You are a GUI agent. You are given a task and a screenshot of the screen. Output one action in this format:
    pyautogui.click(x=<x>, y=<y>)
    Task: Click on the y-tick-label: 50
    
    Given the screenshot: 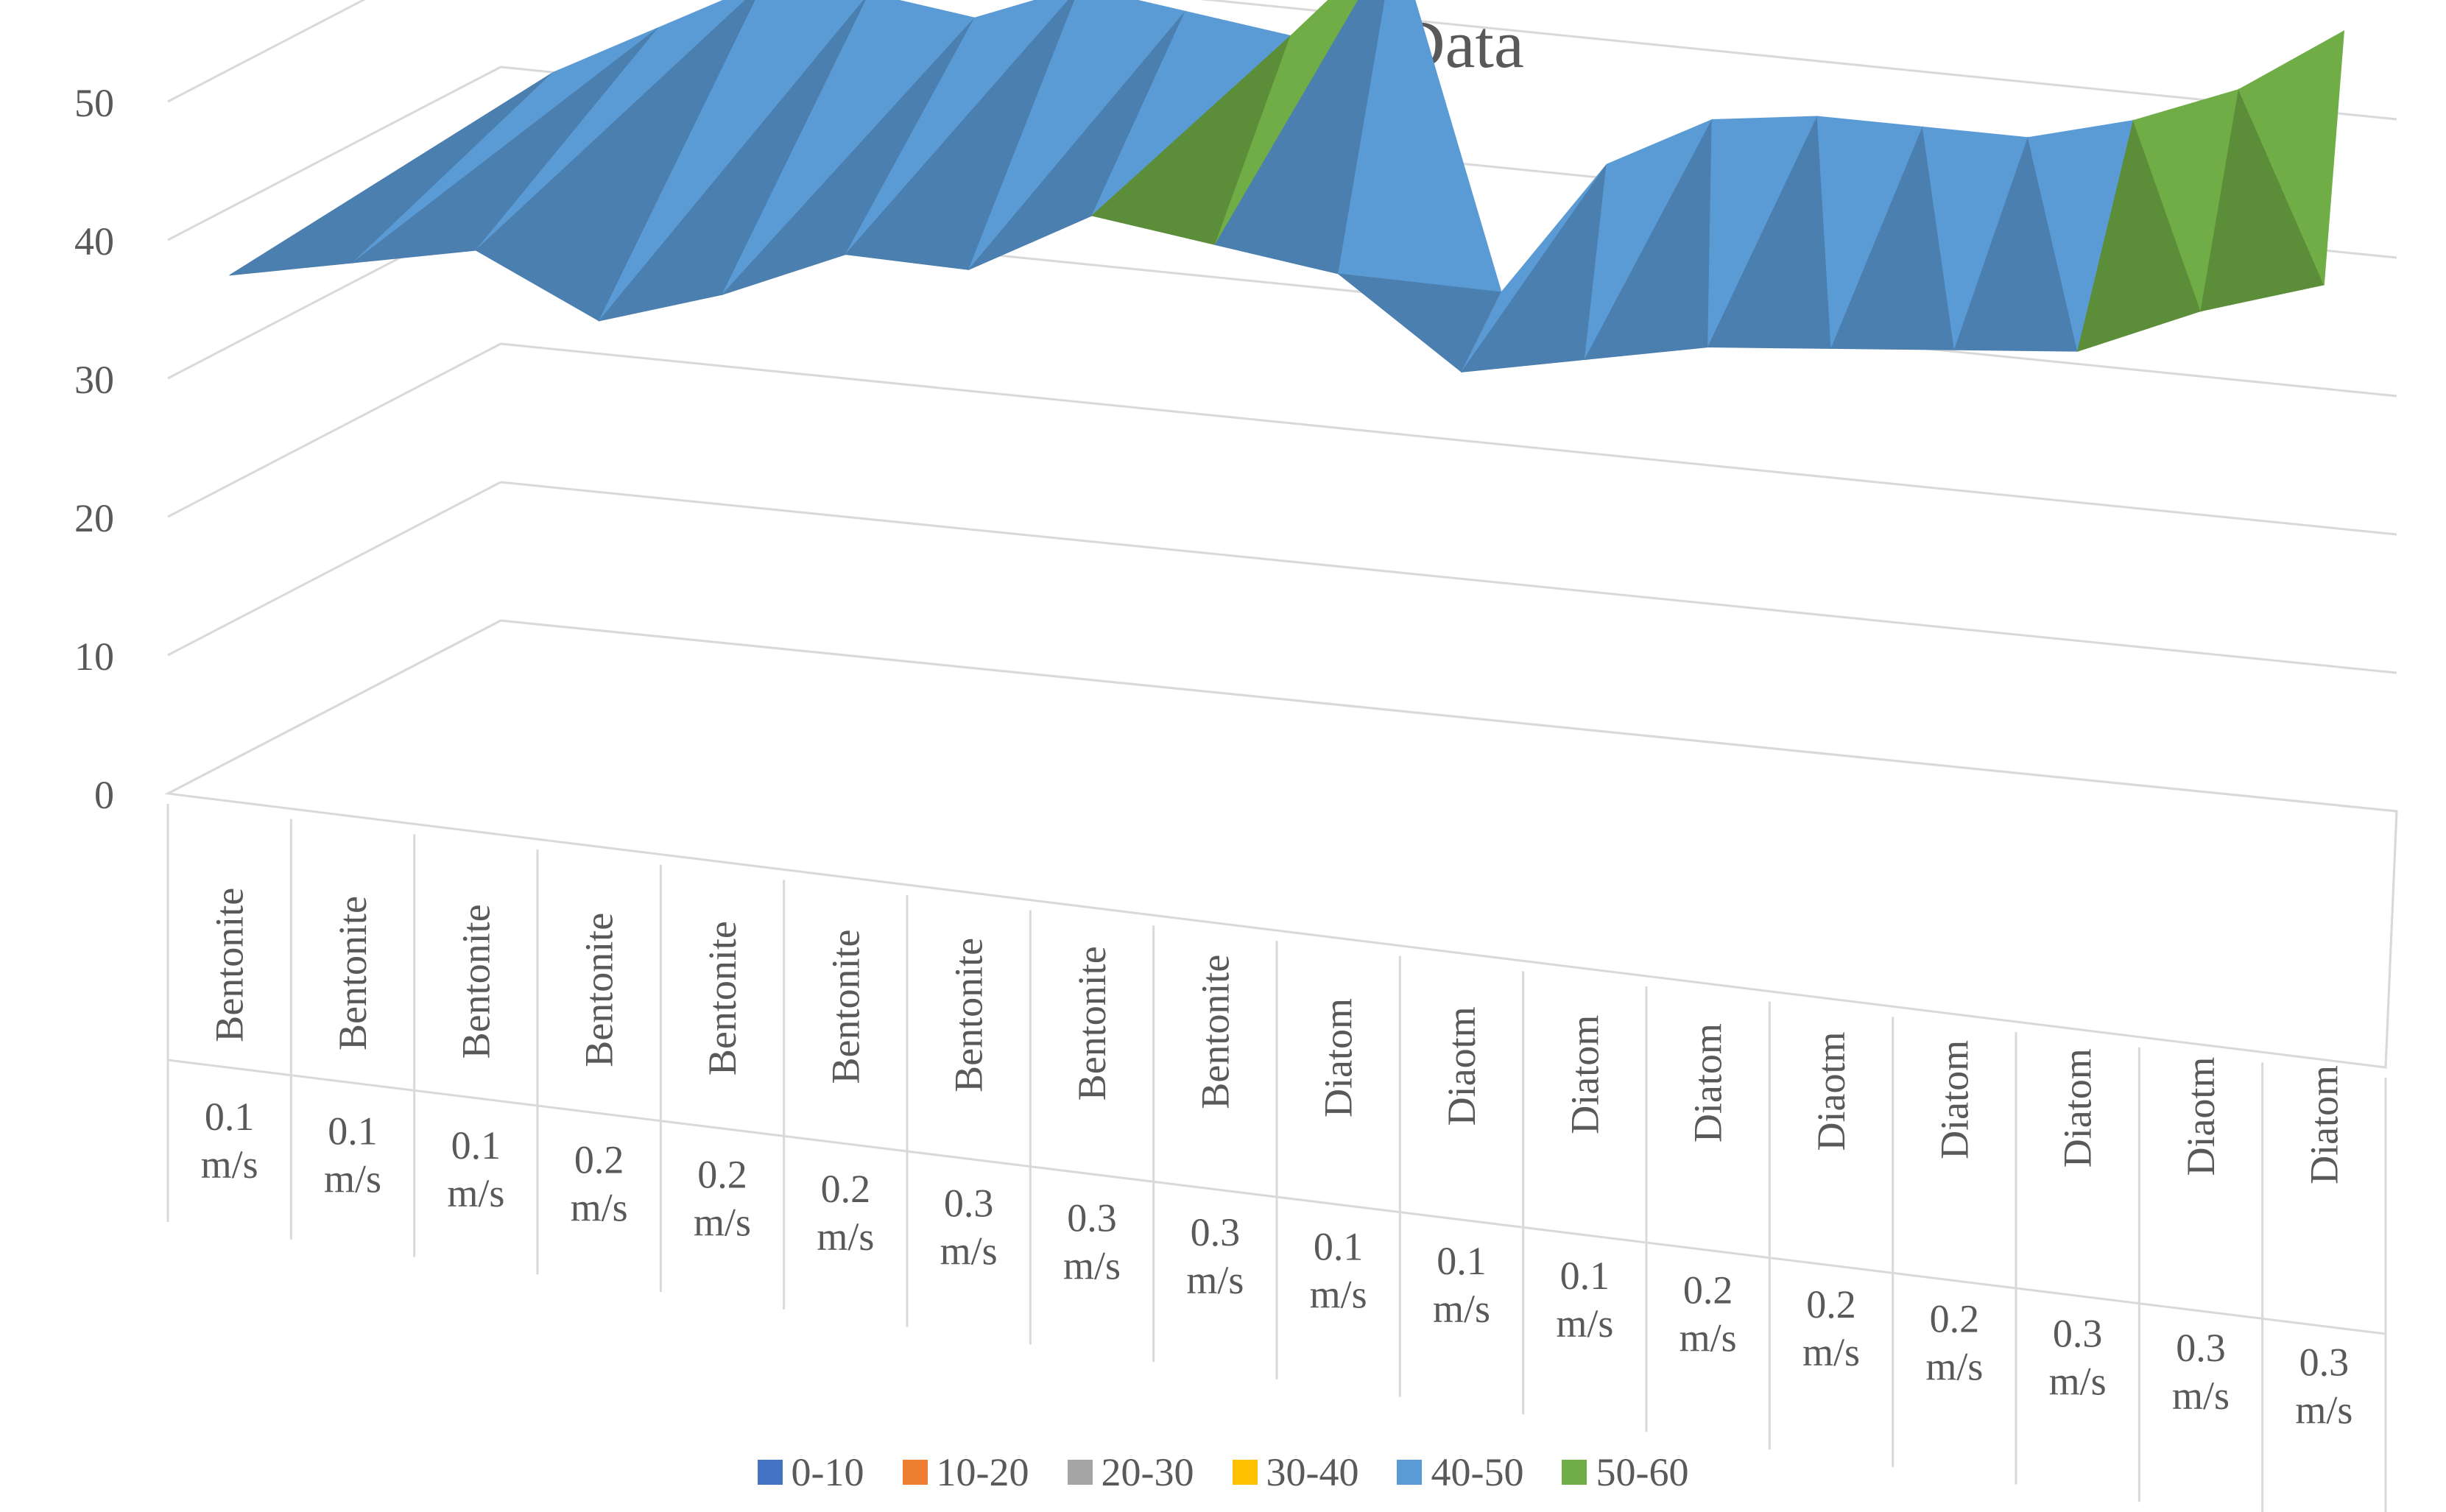 What is the action you would take?
    pyautogui.click(x=94, y=103)
    